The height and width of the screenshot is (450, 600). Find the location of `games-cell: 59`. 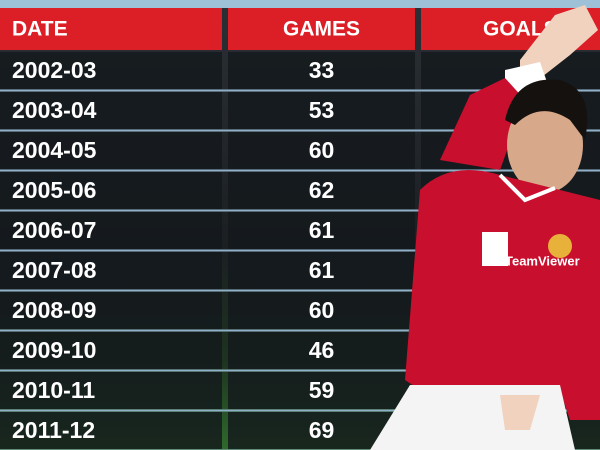

games-cell: 59 is located at coordinates (322, 390).